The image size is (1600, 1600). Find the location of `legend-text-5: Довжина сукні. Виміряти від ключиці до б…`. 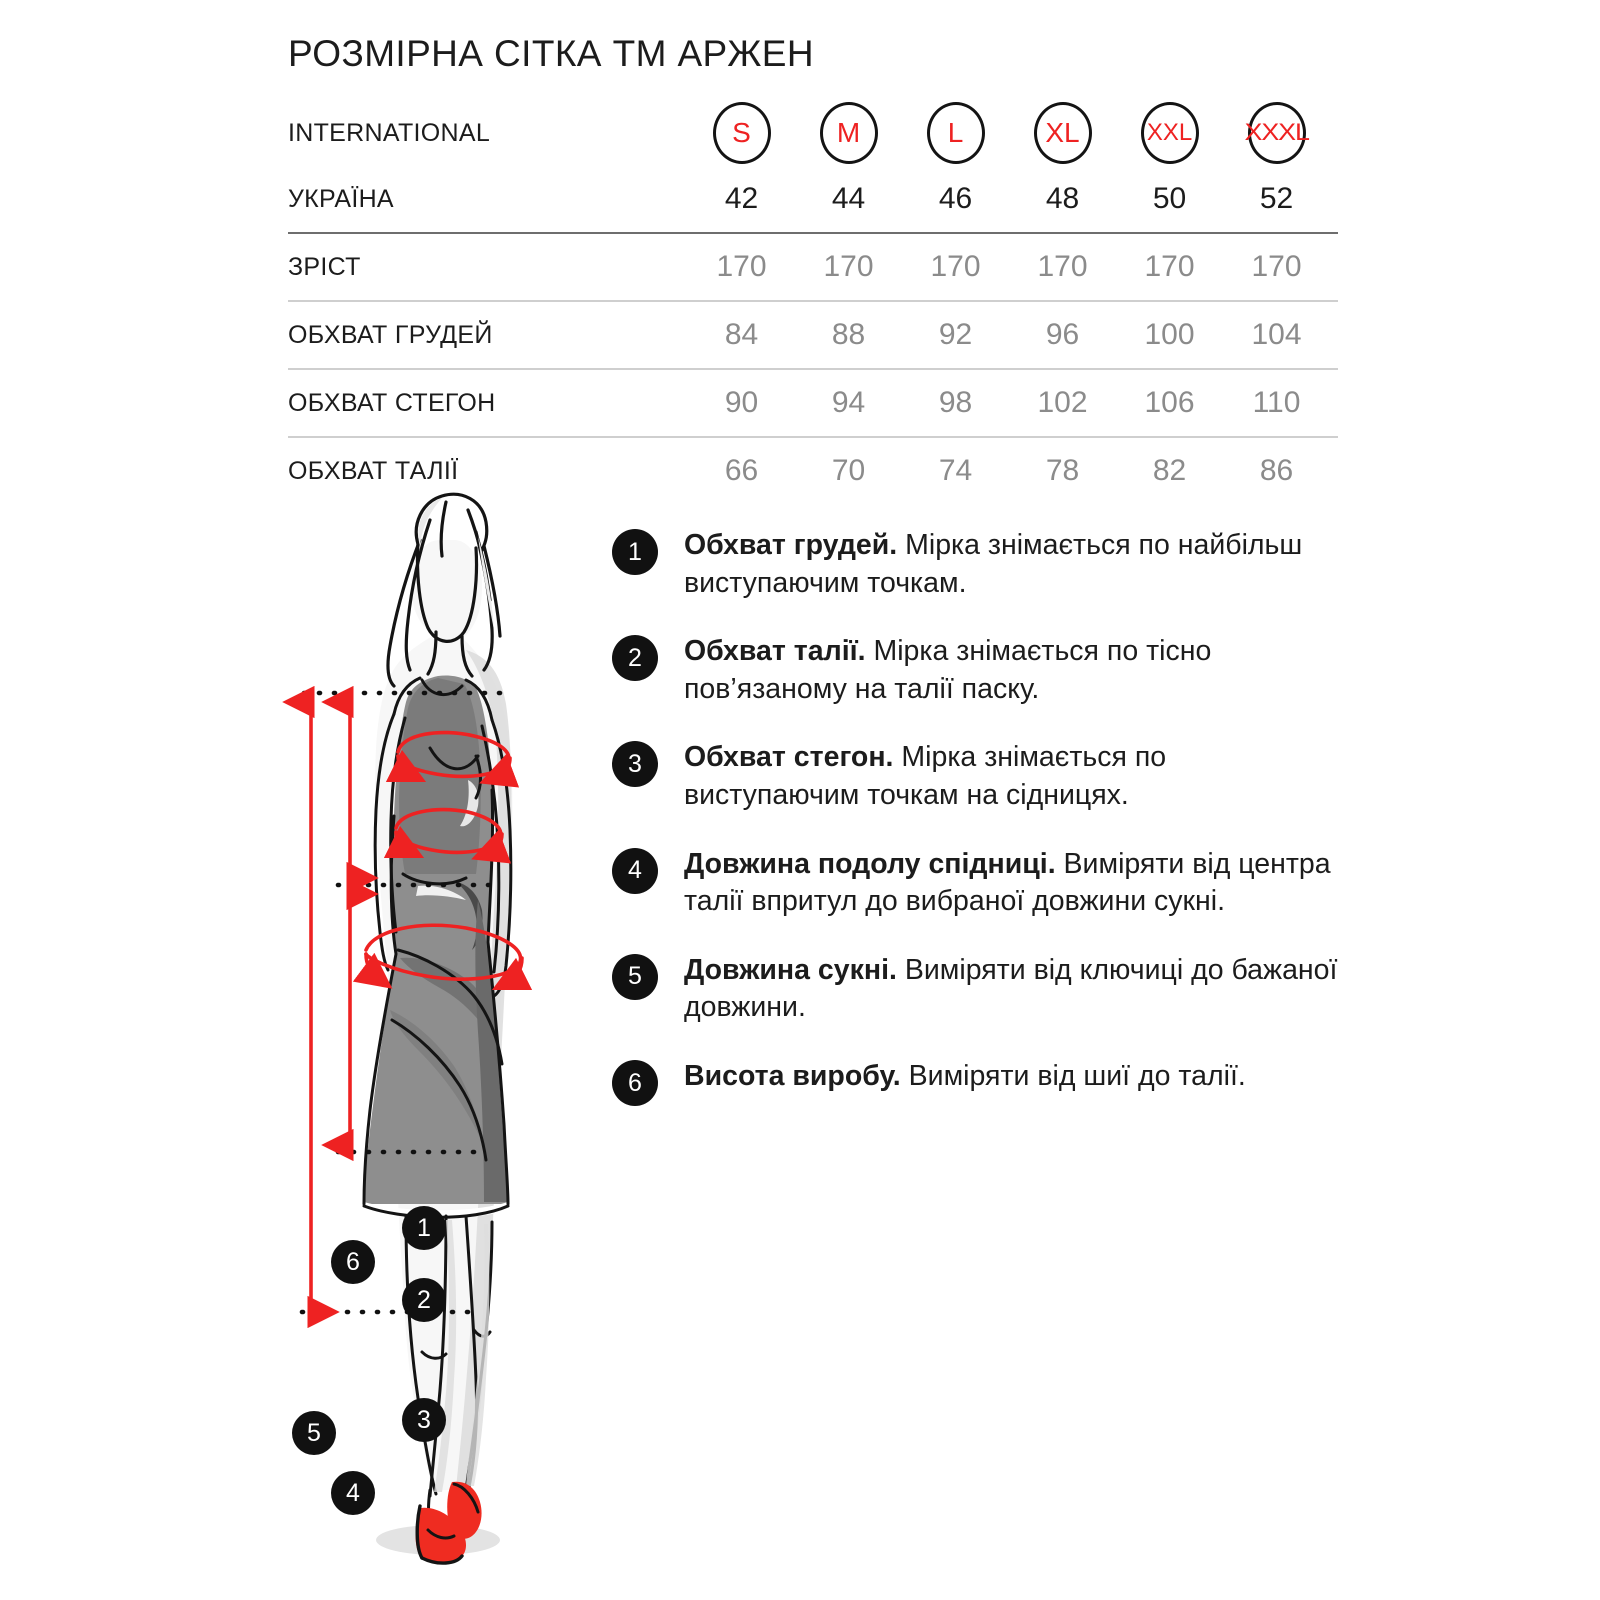

legend-text-5: Довжина сукні. Виміряти від ключиці до б… is located at coordinates (1013, 989).